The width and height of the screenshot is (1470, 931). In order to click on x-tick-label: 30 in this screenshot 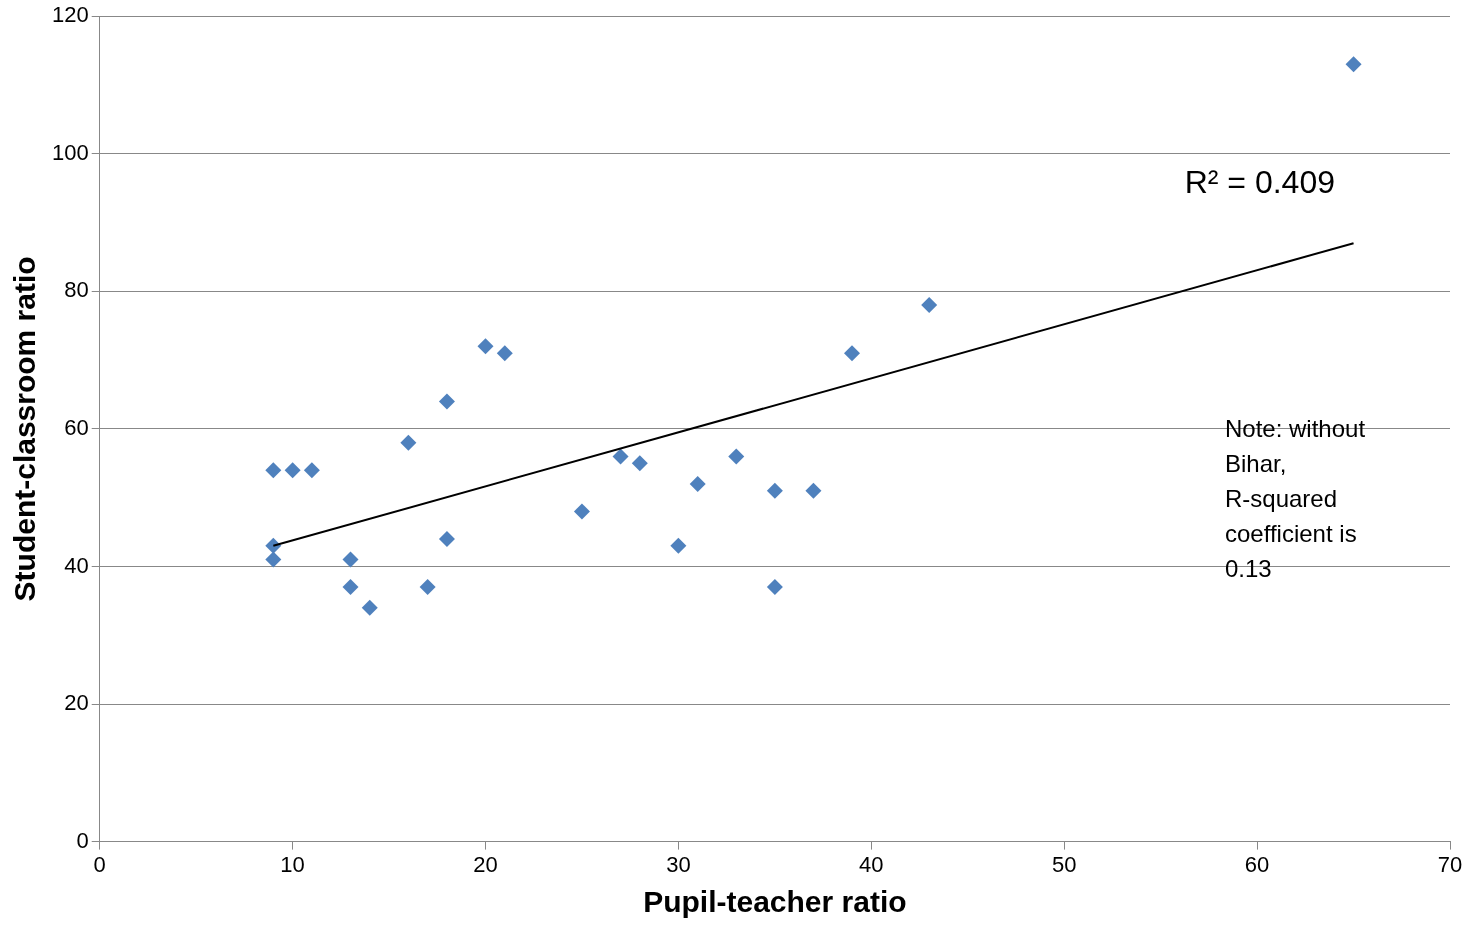, I will do `click(678, 864)`.